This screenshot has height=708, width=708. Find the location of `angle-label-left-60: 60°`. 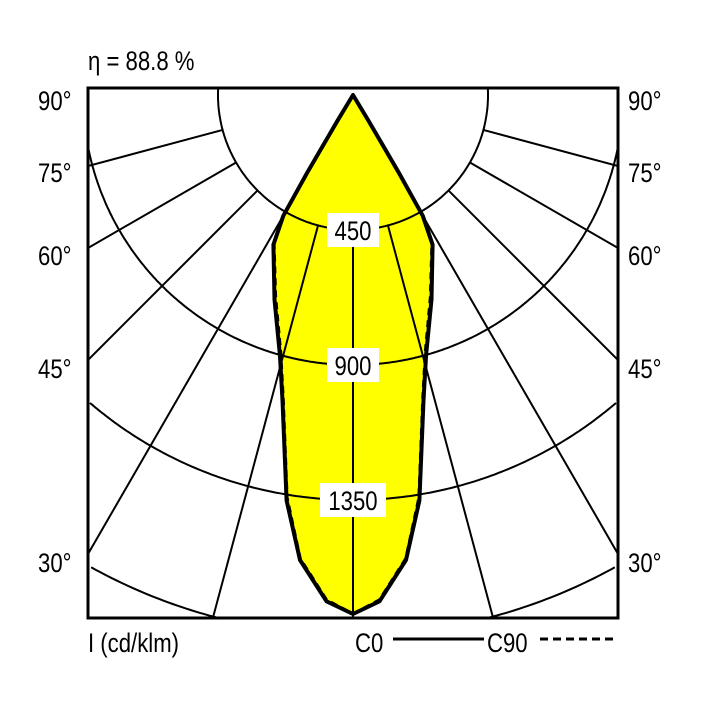

angle-label-left-60: 60° is located at coordinates (55, 256).